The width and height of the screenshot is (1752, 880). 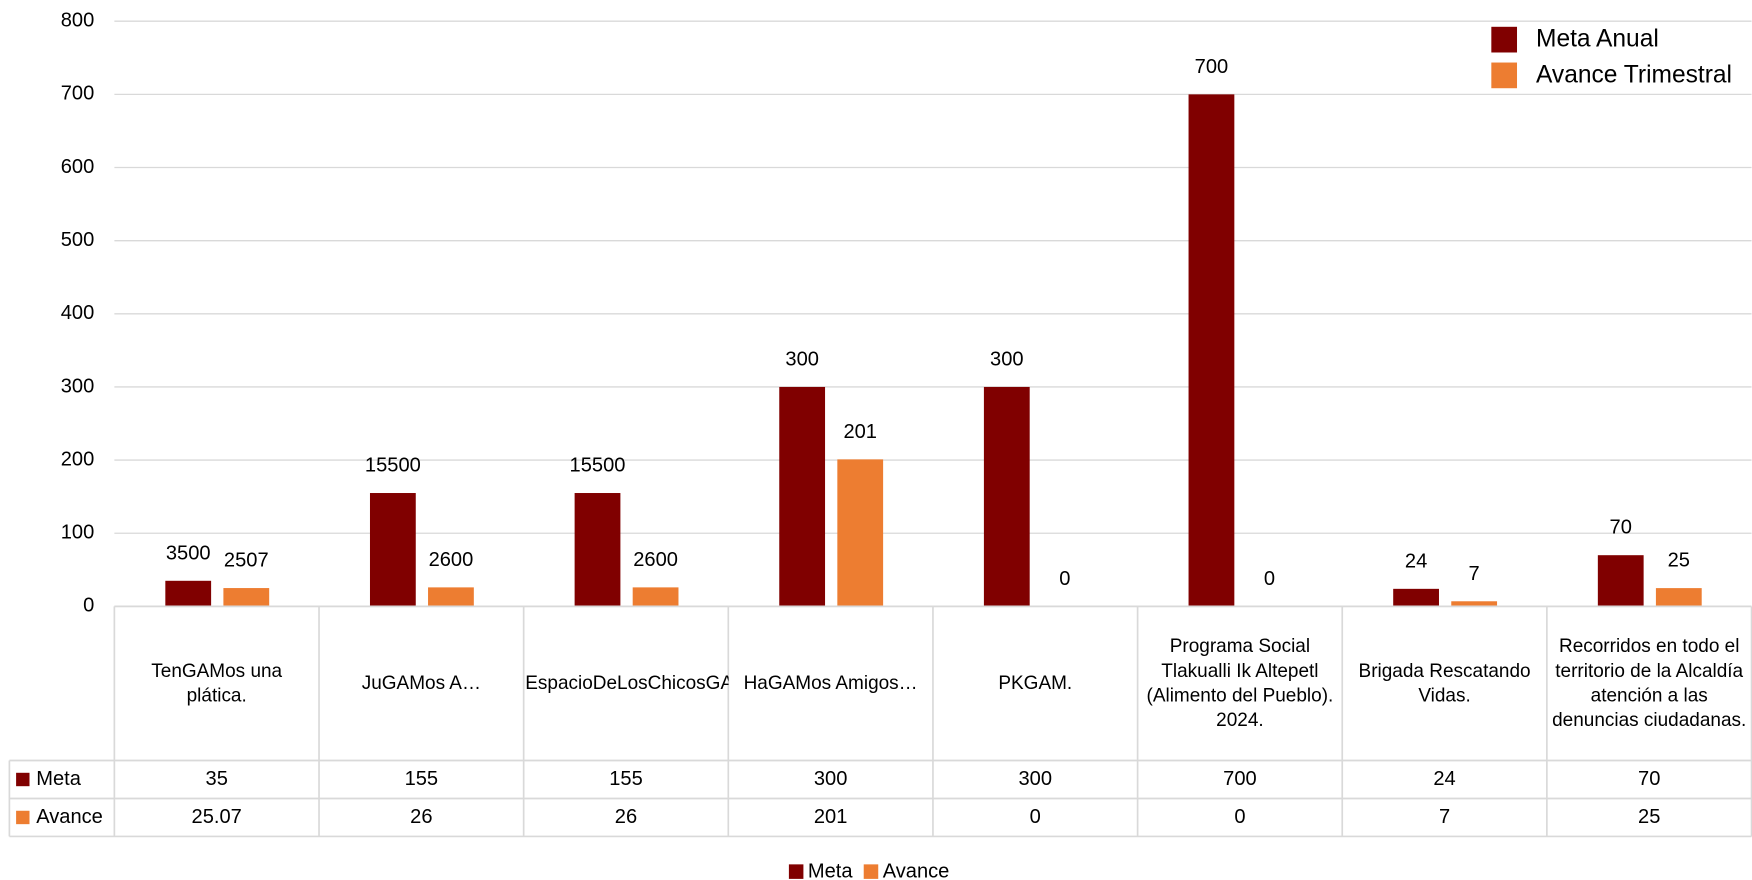 What do you see at coordinates (1634, 74) in the screenshot?
I see `legend-label: Avance Trimestral` at bounding box center [1634, 74].